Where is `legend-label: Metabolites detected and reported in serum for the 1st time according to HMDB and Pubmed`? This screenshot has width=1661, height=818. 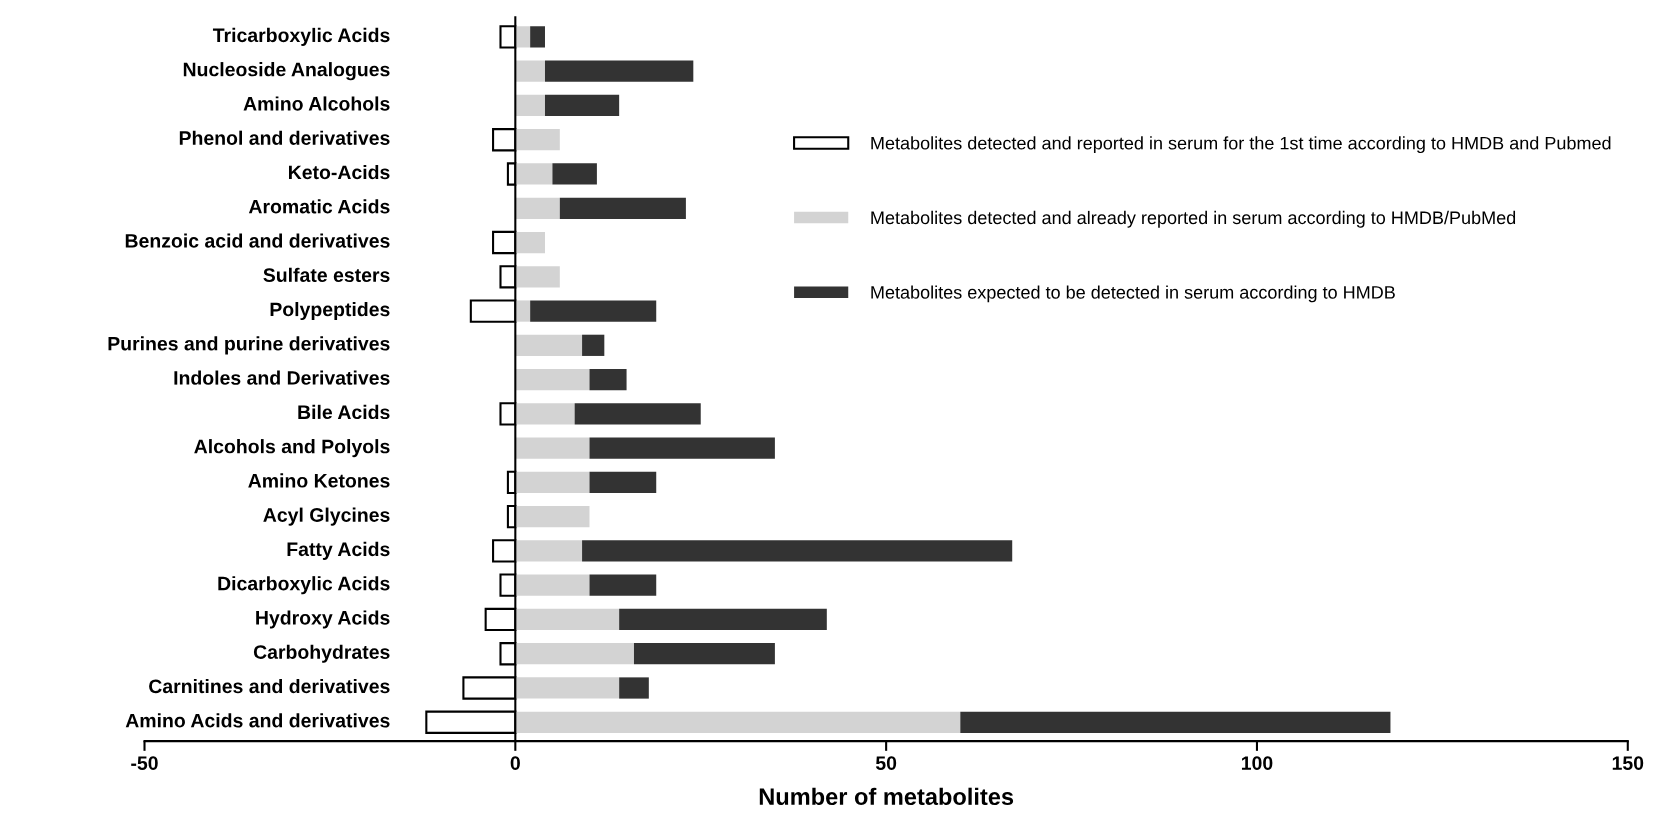 legend-label: Metabolites detected and reported in serum for the 1st time according to HMDB and Pubmed is located at coordinates (1241, 145).